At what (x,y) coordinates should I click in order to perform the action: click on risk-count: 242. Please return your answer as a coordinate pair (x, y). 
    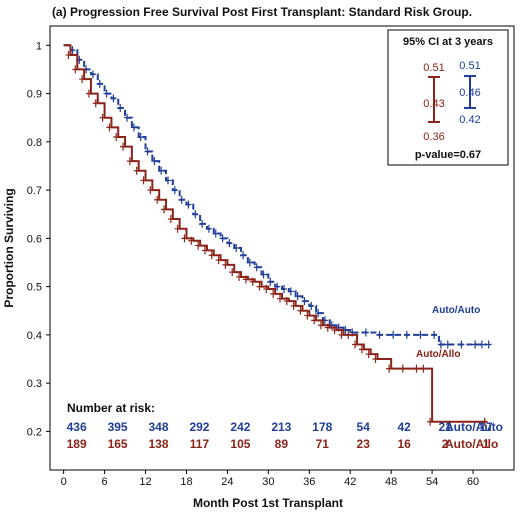
    Looking at the image, I should click on (240, 427).